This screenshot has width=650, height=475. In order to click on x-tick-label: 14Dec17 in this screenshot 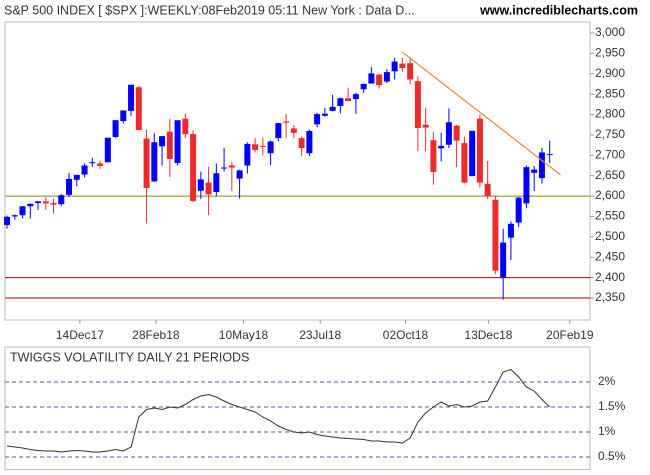, I will do `click(80, 335)`.